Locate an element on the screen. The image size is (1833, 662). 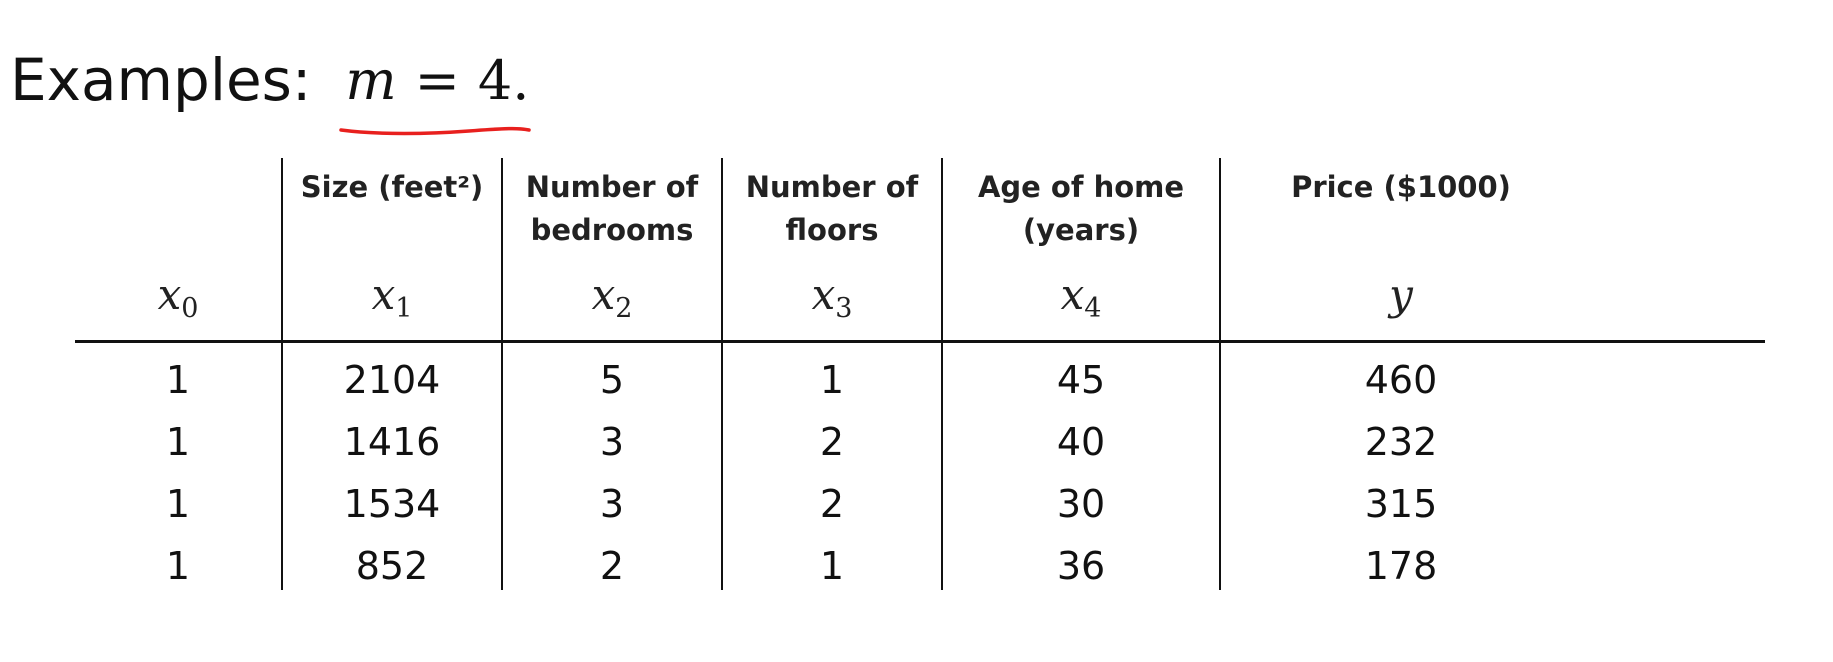
table-cell: 178 is located at coordinates (1401, 566).